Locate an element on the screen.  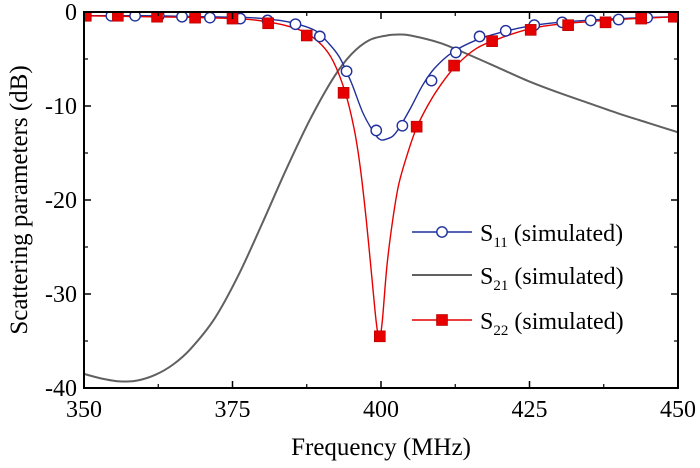
y-tick-label: -30 is located at coordinates (61, 295).